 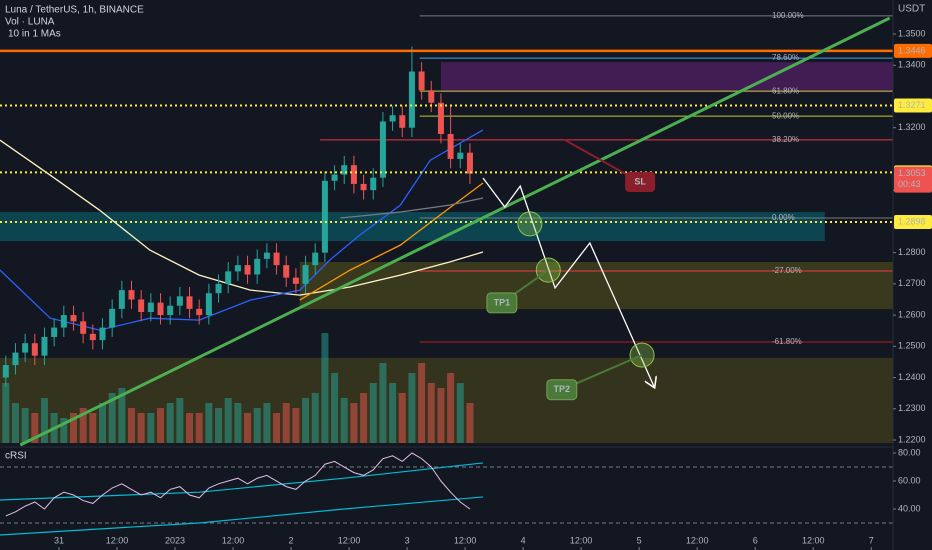 What do you see at coordinates (909, 508) in the screenshot?
I see `rsi-tick-label: 40.00` at bounding box center [909, 508].